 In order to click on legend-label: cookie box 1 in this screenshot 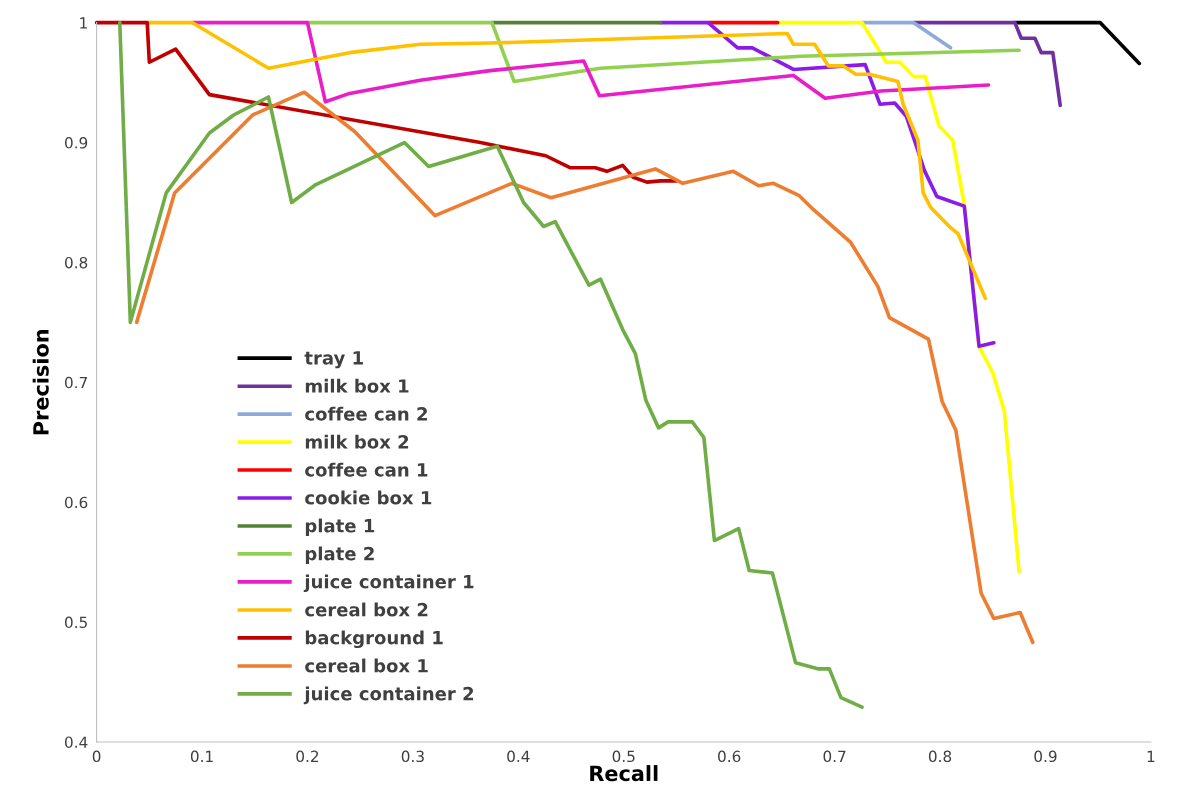, I will do `click(368, 497)`.